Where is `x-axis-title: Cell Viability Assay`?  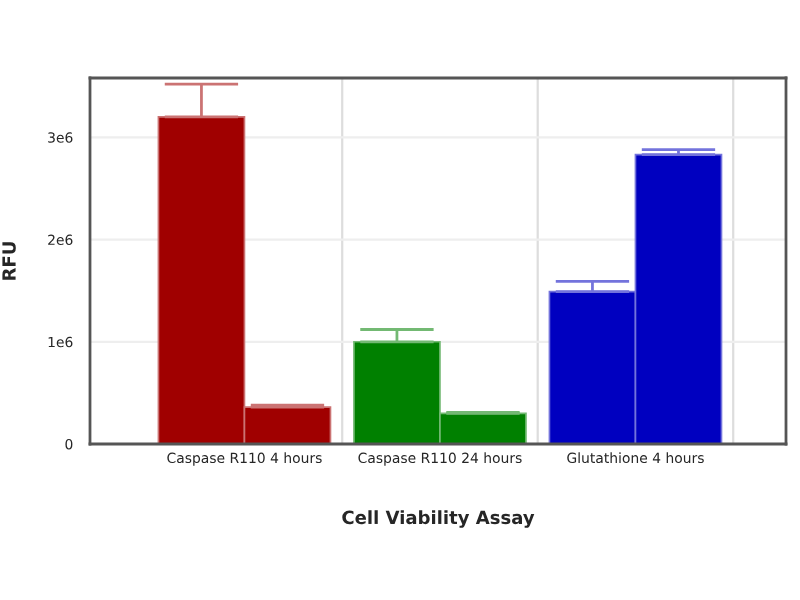
x-axis-title: Cell Viability Assay is located at coordinates (438, 519).